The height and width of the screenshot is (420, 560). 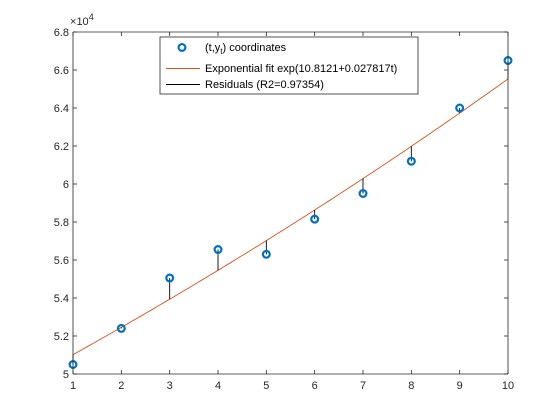 What do you see at coordinates (460, 386) in the screenshot?
I see `x-tick-label: 9` at bounding box center [460, 386].